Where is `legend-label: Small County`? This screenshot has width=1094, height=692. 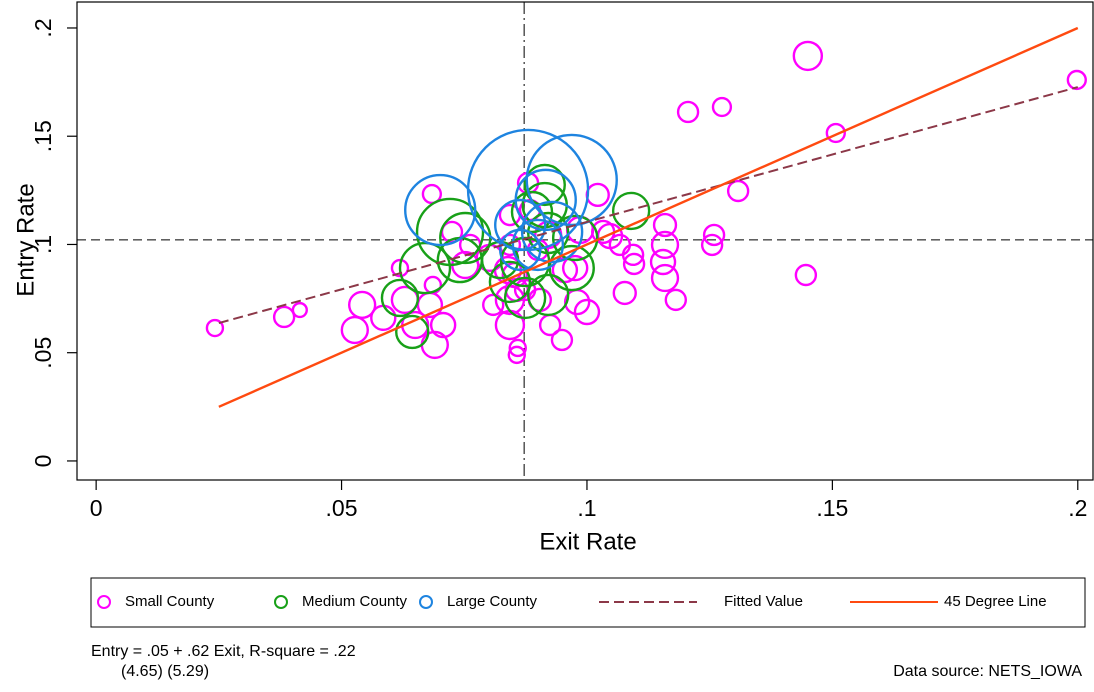 legend-label: Small County is located at coordinates (170, 601).